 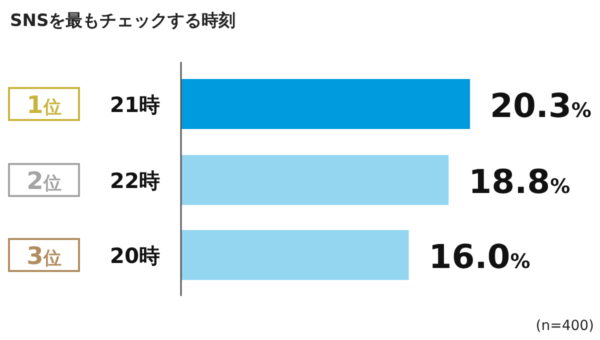 What do you see at coordinates (541, 105) in the screenshot?
I see `data-label: 20.3%` at bounding box center [541, 105].